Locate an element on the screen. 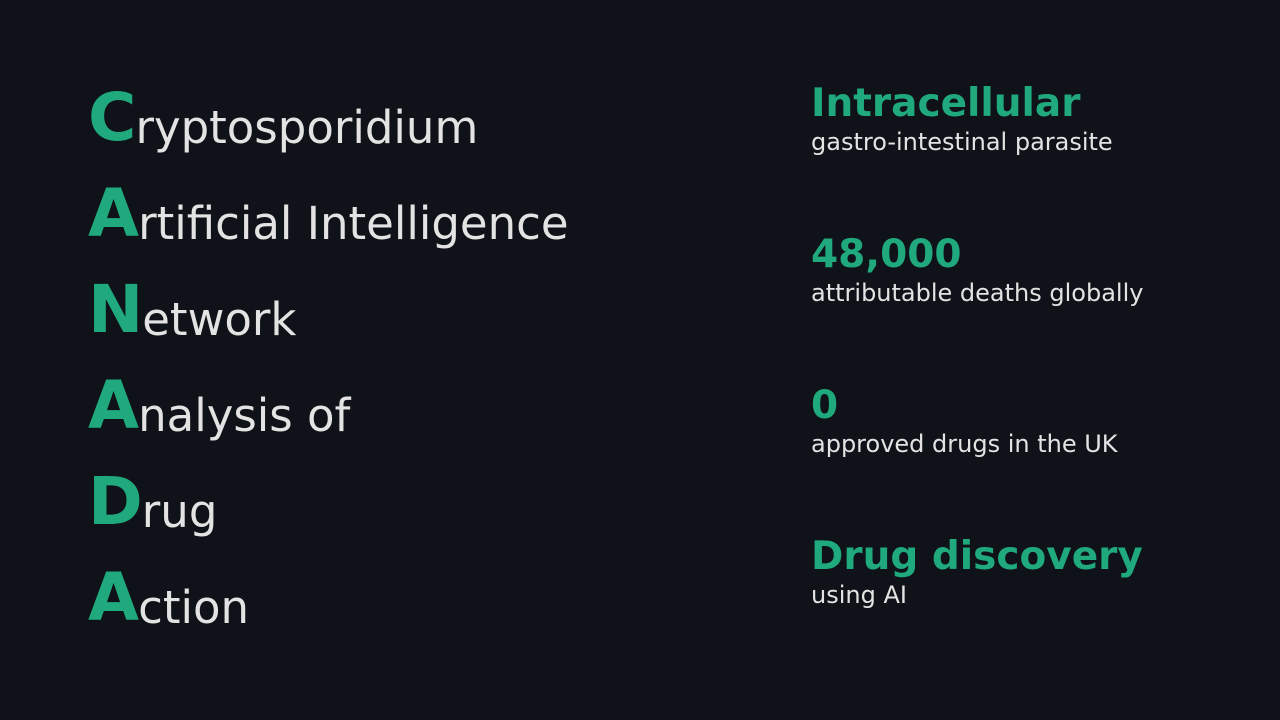 Image resolution: width=1280 pixels, height=720 pixels. fact-headline: 48,000 is located at coordinates (886, 254).